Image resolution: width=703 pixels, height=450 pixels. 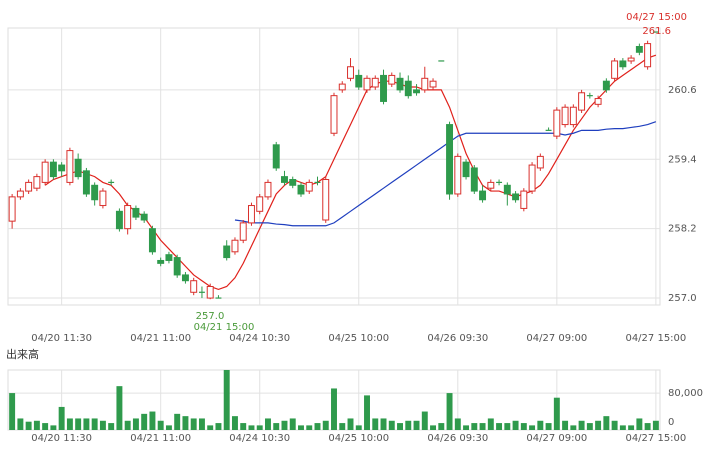 What do you see at coordinates (656, 17) in the screenshot?
I see `high-annotation: 04/27 15:00` at bounding box center [656, 17].